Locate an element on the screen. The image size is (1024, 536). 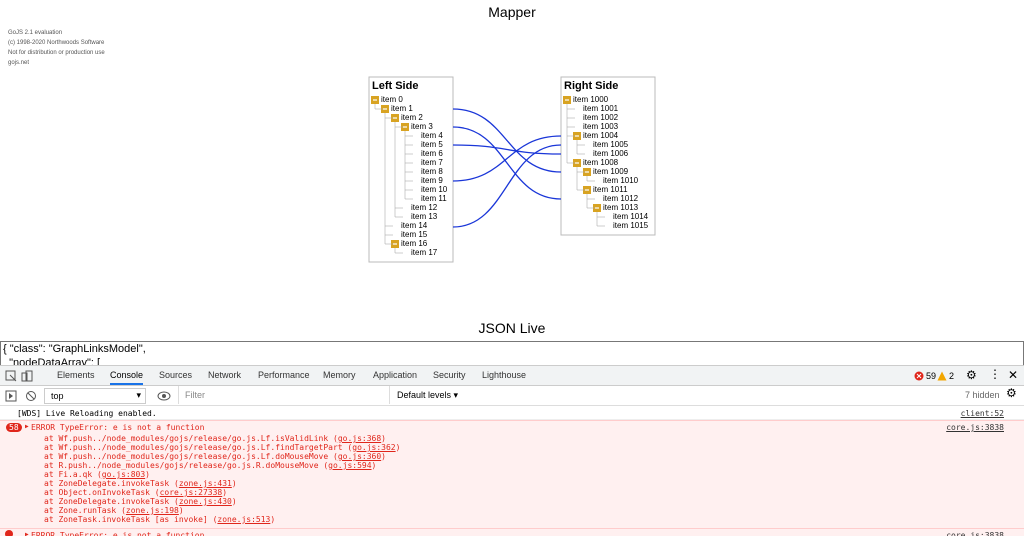
stack-link: go.js:594 is located at coordinates (350, 465).